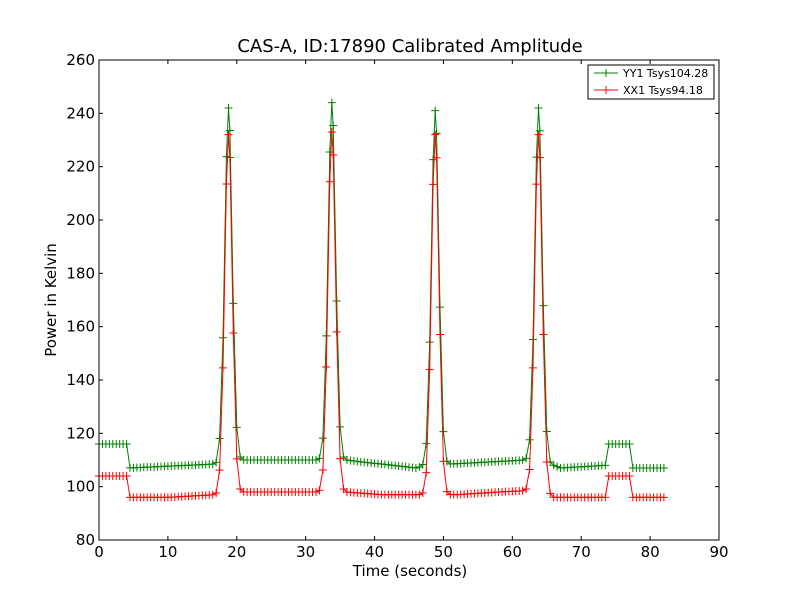 The image size is (800, 600). I want to click on y-axis-label: Power in Kelvin, so click(51, 300).